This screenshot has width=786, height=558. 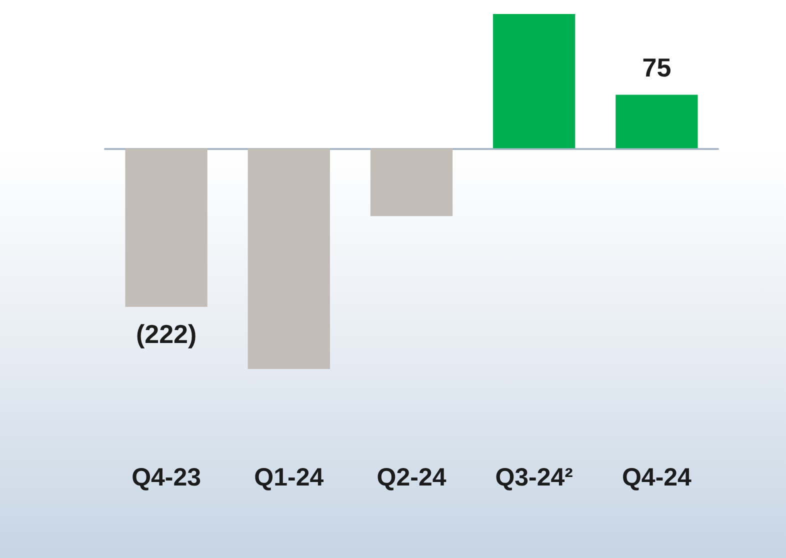 I want to click on x-tick-label: Q2-24, so click(x=411, y=478).